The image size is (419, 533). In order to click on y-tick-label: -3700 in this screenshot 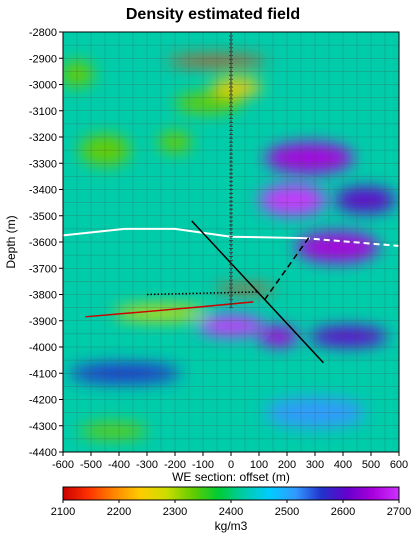, I will do `click(43, 269)`.